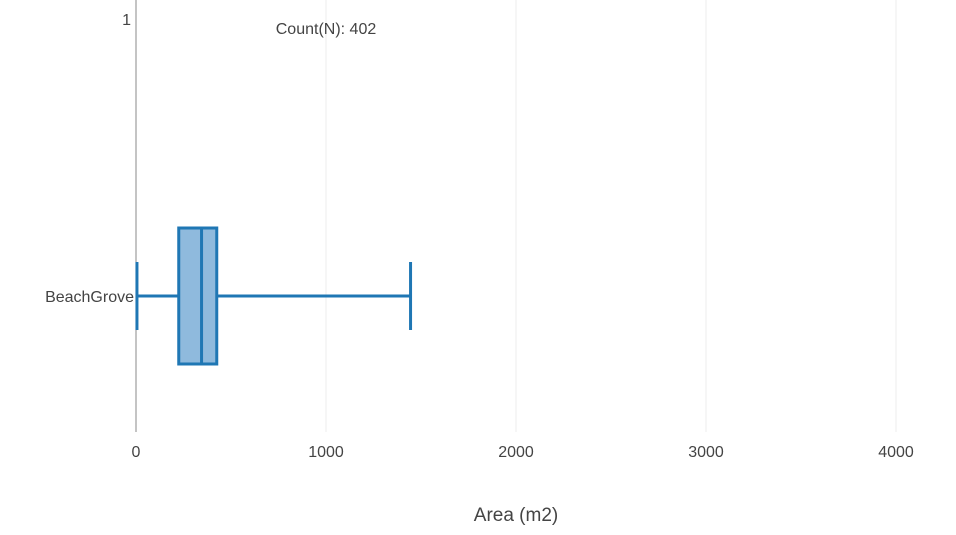  Describe the element at coordinates (198, 296) in the screenshot. I see `iqr-box` at that location.